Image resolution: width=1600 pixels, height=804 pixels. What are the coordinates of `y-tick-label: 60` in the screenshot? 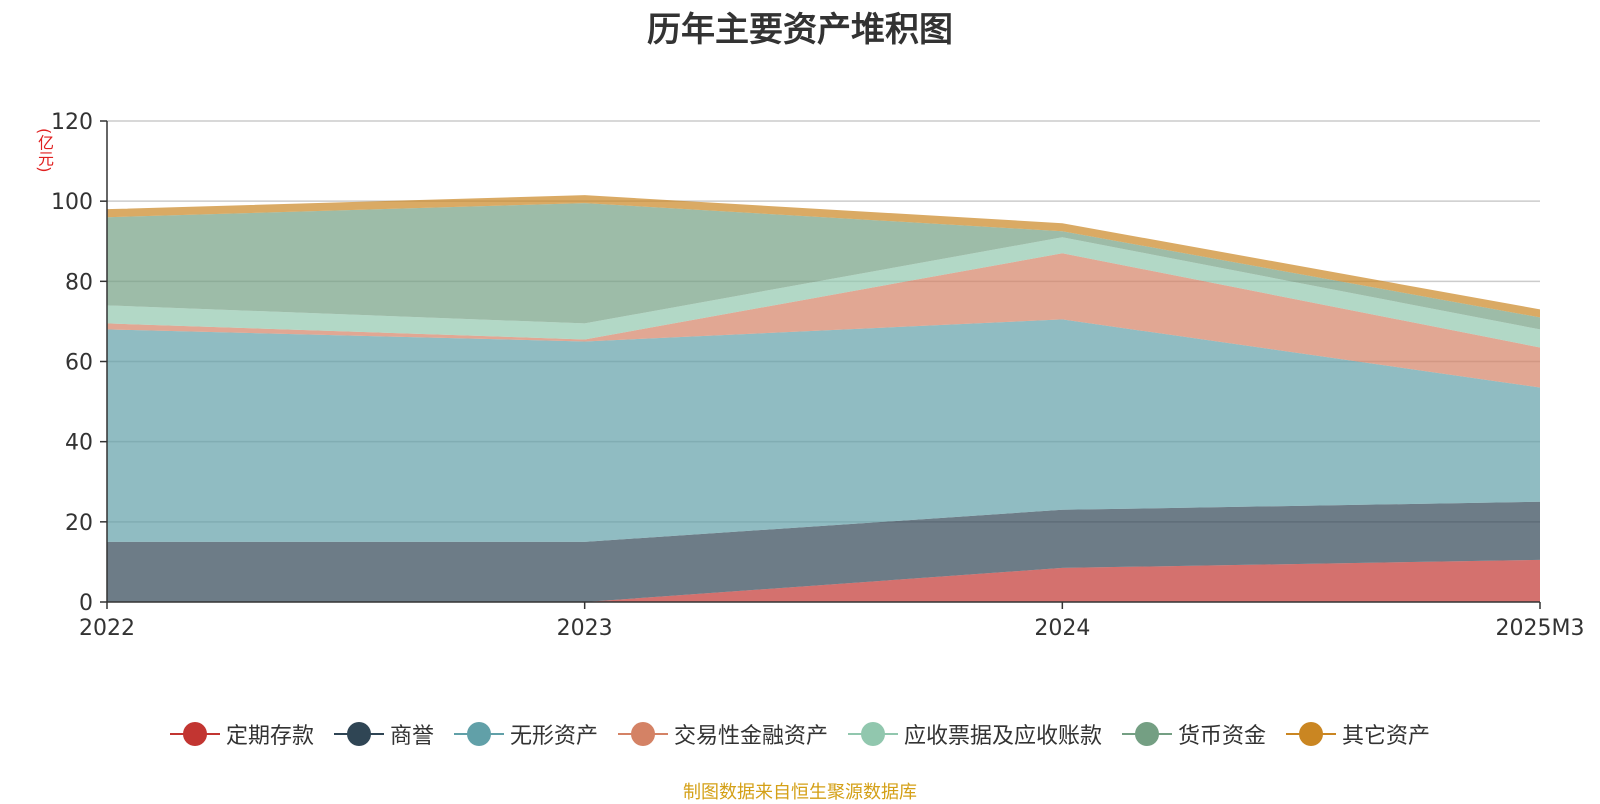 It's located at (79, 363).